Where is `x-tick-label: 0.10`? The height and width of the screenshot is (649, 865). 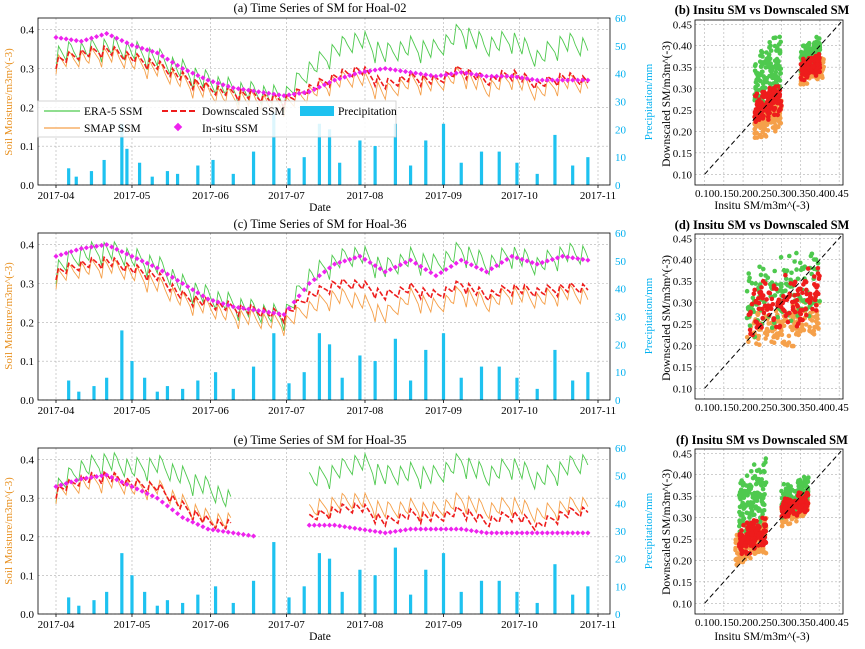
x-tick-label: 0.10 is located at coordinates (705, 623).